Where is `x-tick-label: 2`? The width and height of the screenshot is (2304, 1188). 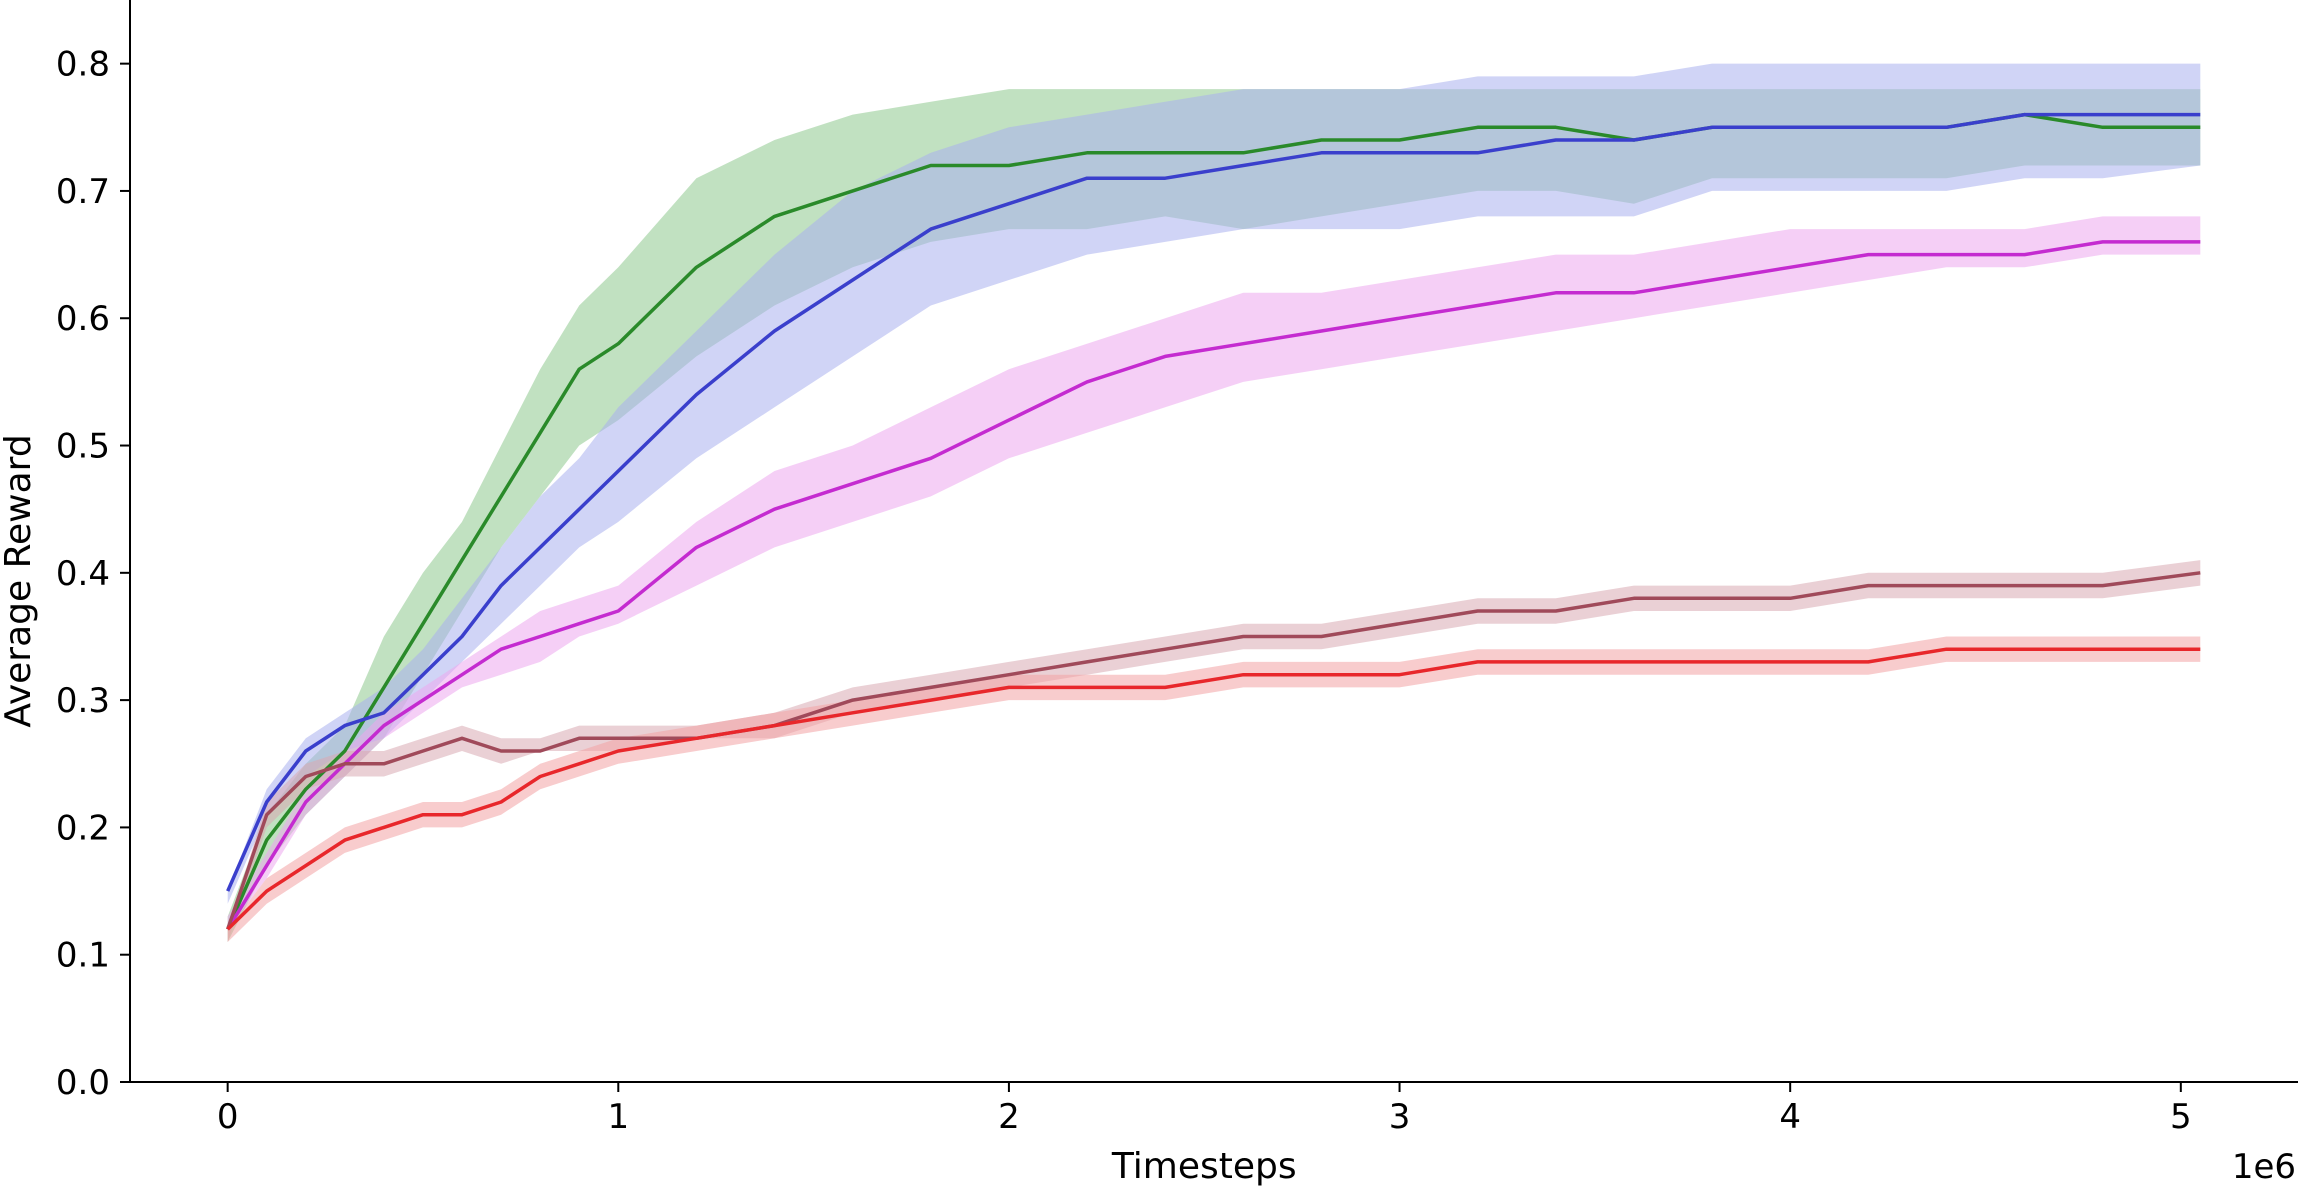 x-tick-label: 2 is located at coordinates (1009, 1117).